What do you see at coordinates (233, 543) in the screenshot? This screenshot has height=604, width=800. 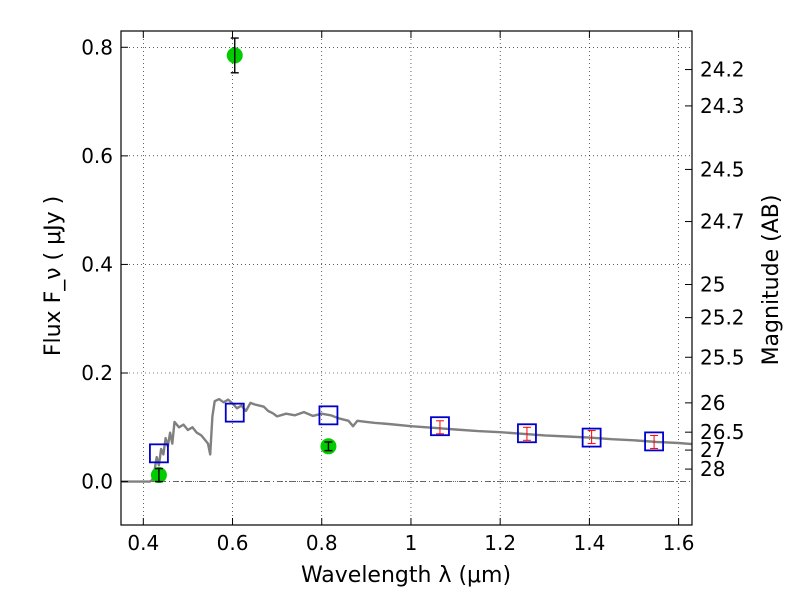 I see `x-tick-label: 0.6` at bounding box center [233, 543].